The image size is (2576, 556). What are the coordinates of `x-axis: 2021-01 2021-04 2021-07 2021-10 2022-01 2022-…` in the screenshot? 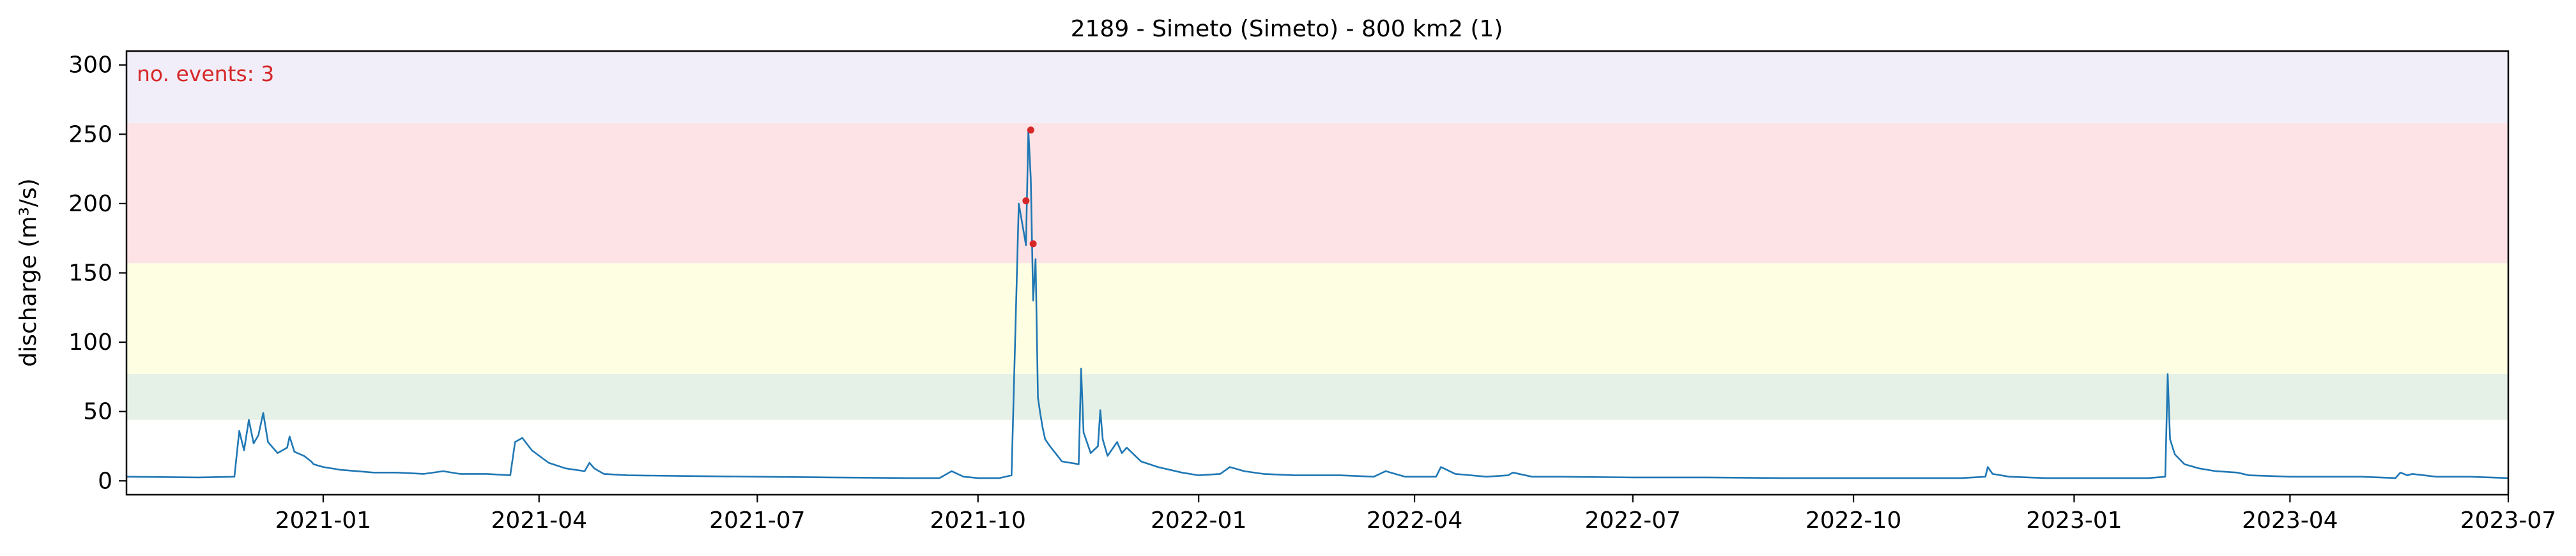 It's located at (1415, 514).